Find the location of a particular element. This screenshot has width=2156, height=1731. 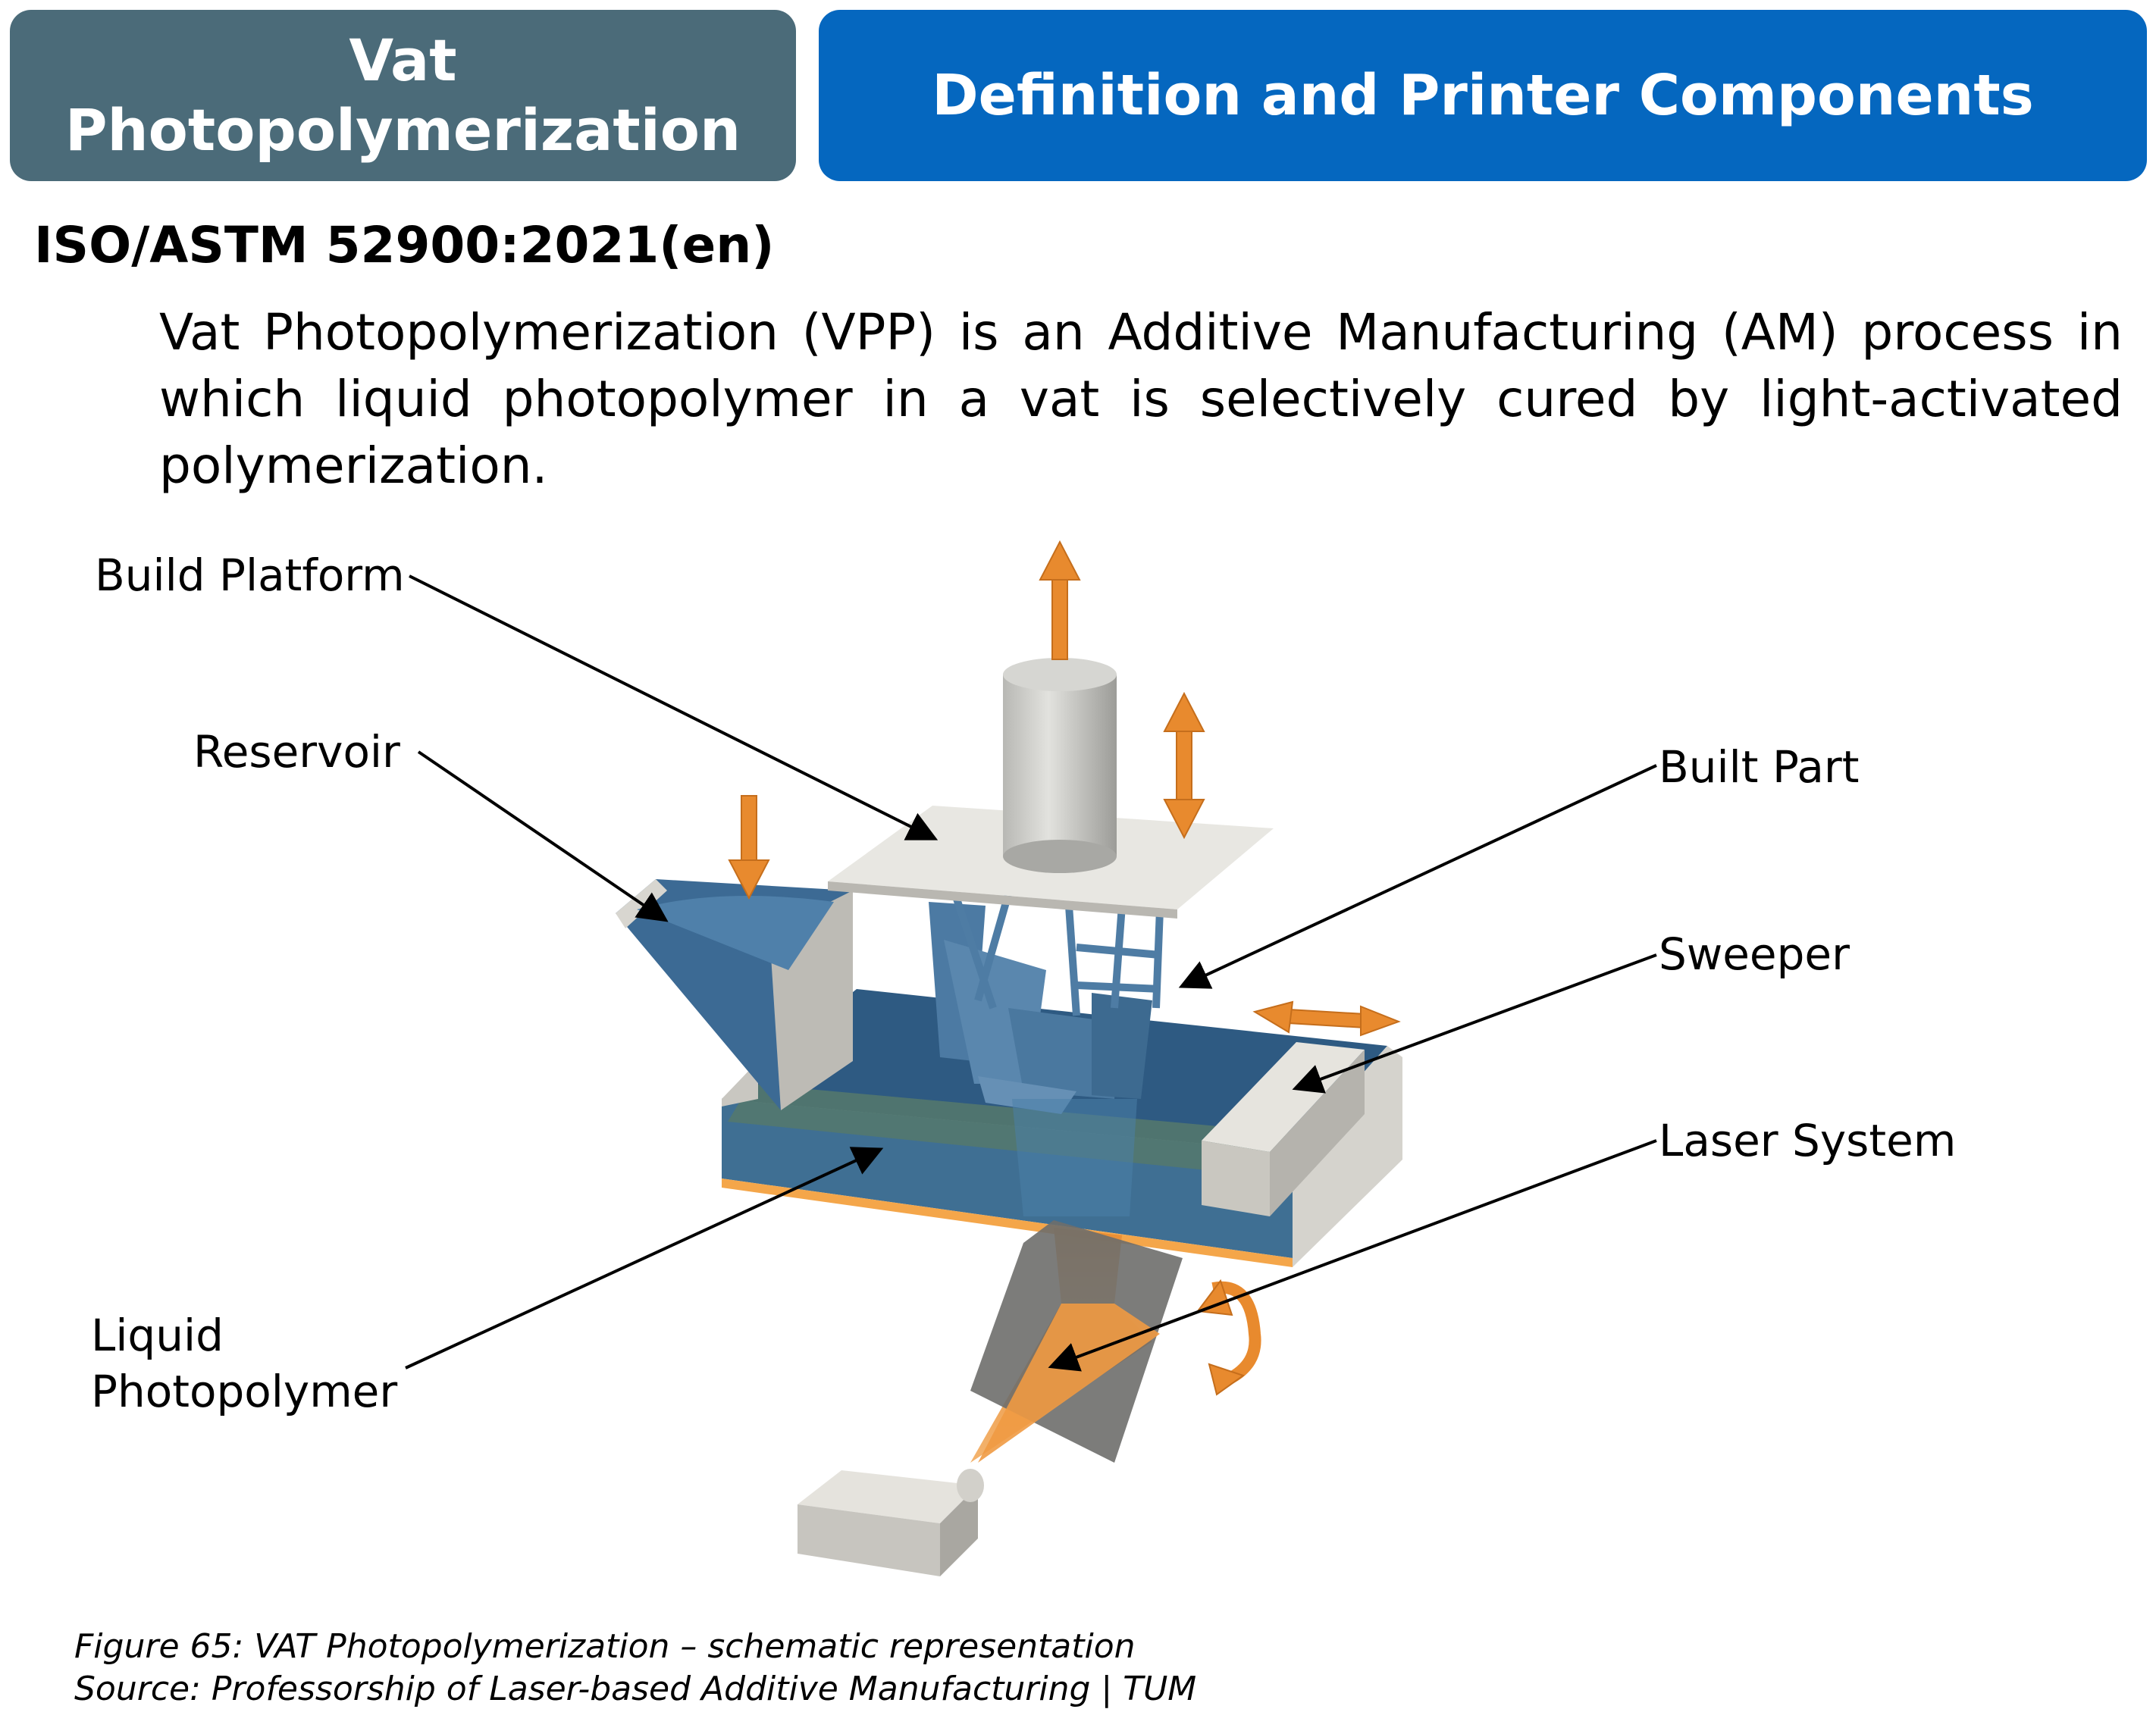

z-axis-arrow is located at coordinates (1184, 765).